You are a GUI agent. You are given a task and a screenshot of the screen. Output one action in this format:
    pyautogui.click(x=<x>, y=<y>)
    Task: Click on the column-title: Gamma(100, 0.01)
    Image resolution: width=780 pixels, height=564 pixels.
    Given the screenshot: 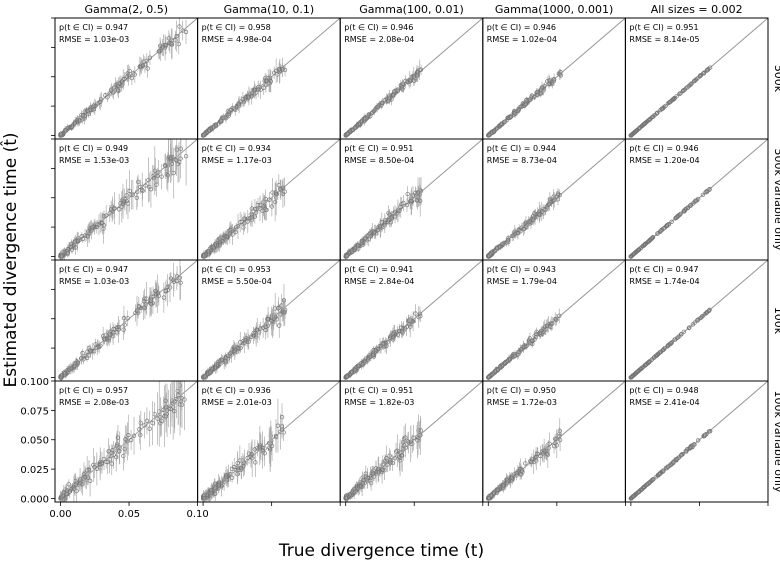 What is the action you would take?
    pyautogui.click(x=411, y=9)
    